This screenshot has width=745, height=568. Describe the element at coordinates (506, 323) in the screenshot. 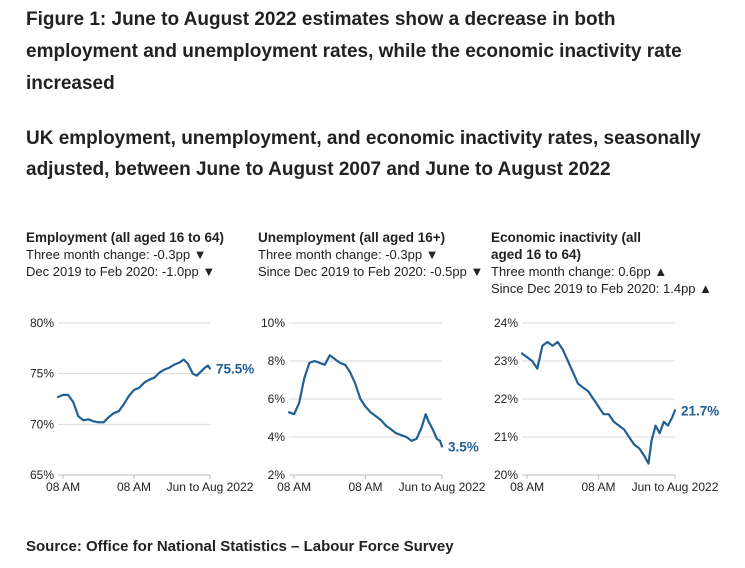

I see `inactivity-y-tick-label: 24%` at that location.